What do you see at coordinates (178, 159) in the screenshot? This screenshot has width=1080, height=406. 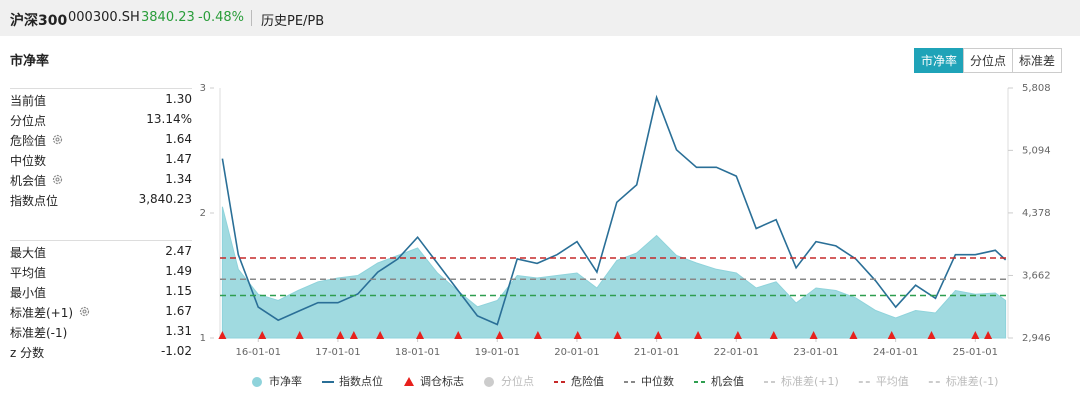 I see `stat-value: 1.47` at bounding box center [178, 159].